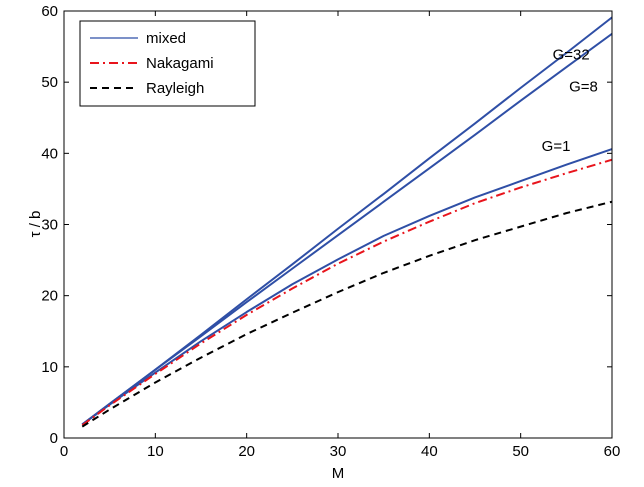 Image resolution: width=644 pixels, height=487 pixels. Describe the element at coordinates (520, 451) in the screenshot. I see `x-tick-label: 50` at that location.